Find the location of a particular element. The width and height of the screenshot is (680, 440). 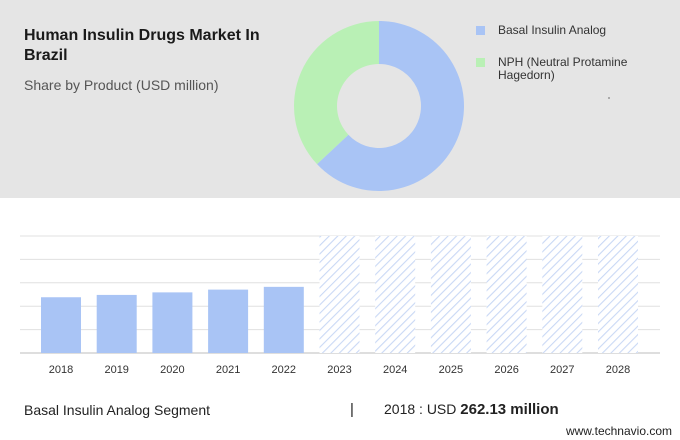

bar-2018 is located at coordinates (61, 325).